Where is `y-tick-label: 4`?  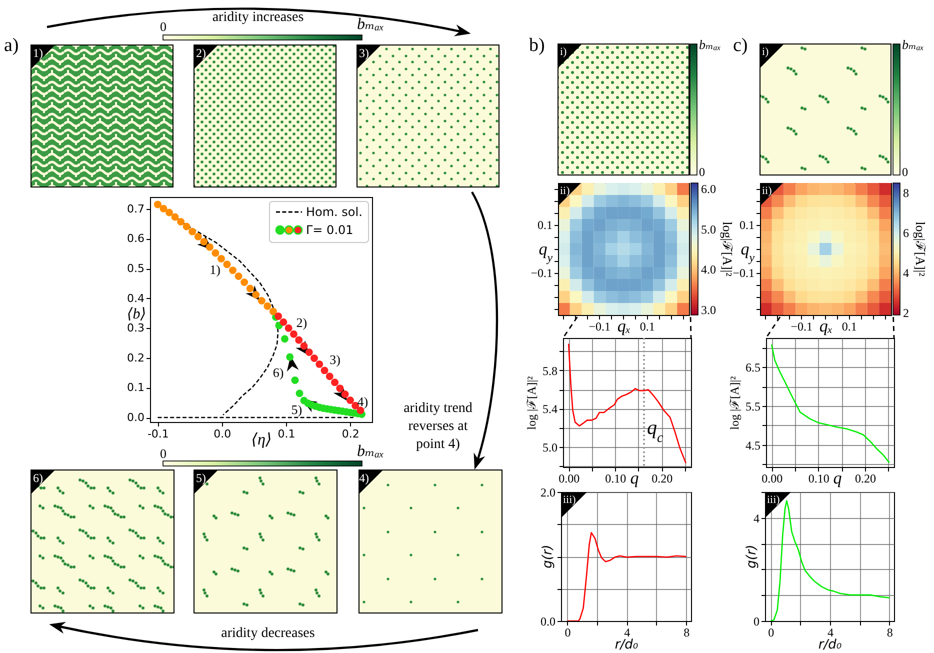
y-tick-label: 4 is located at coordinates (757, 518).